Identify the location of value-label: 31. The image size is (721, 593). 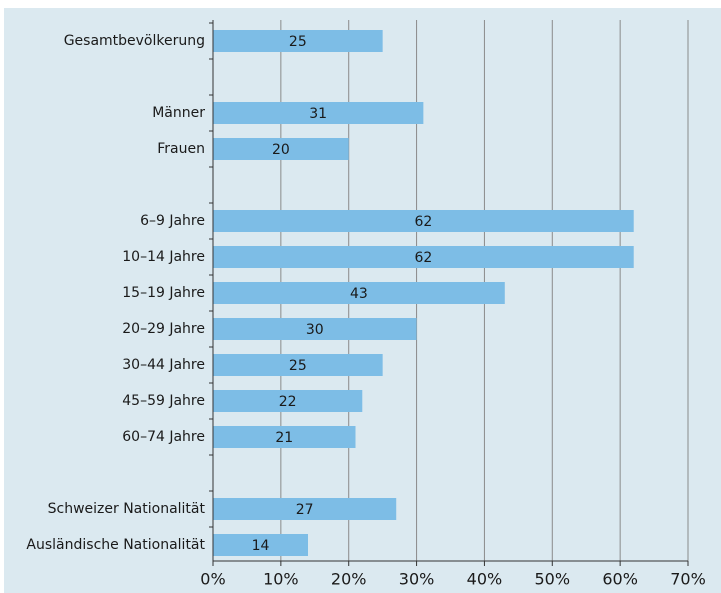
(318, 114).